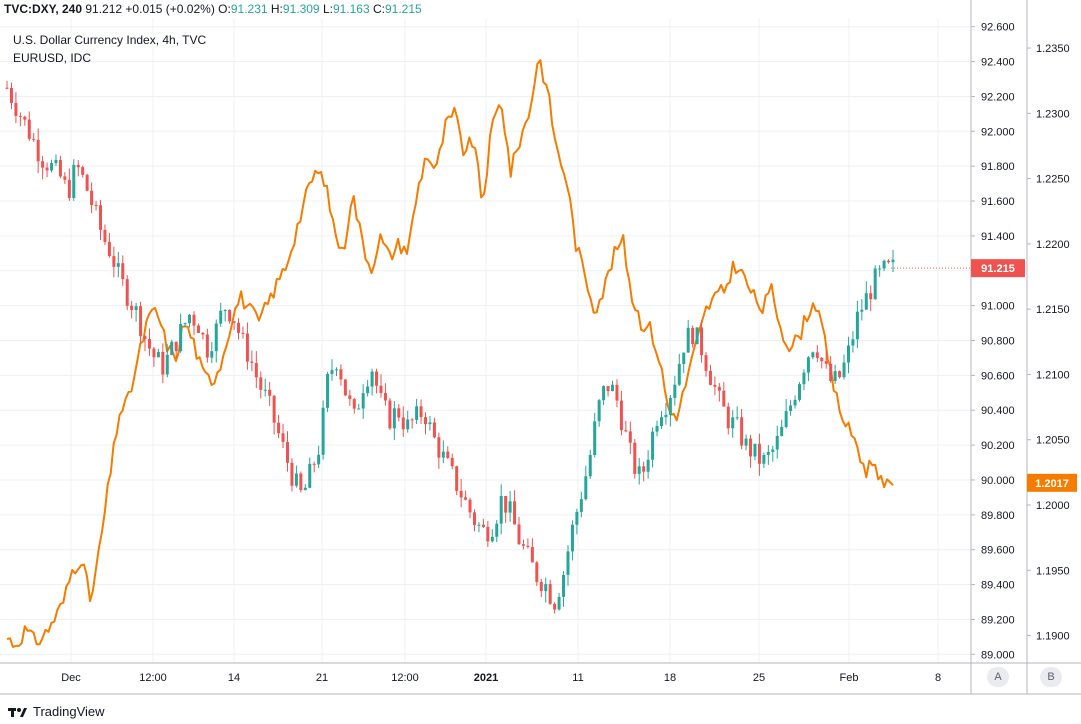 The image size is (1081, 724). Describe the element at coordinates (351, 9) in the screenshot. I see `low-value: 91.163` at that location.